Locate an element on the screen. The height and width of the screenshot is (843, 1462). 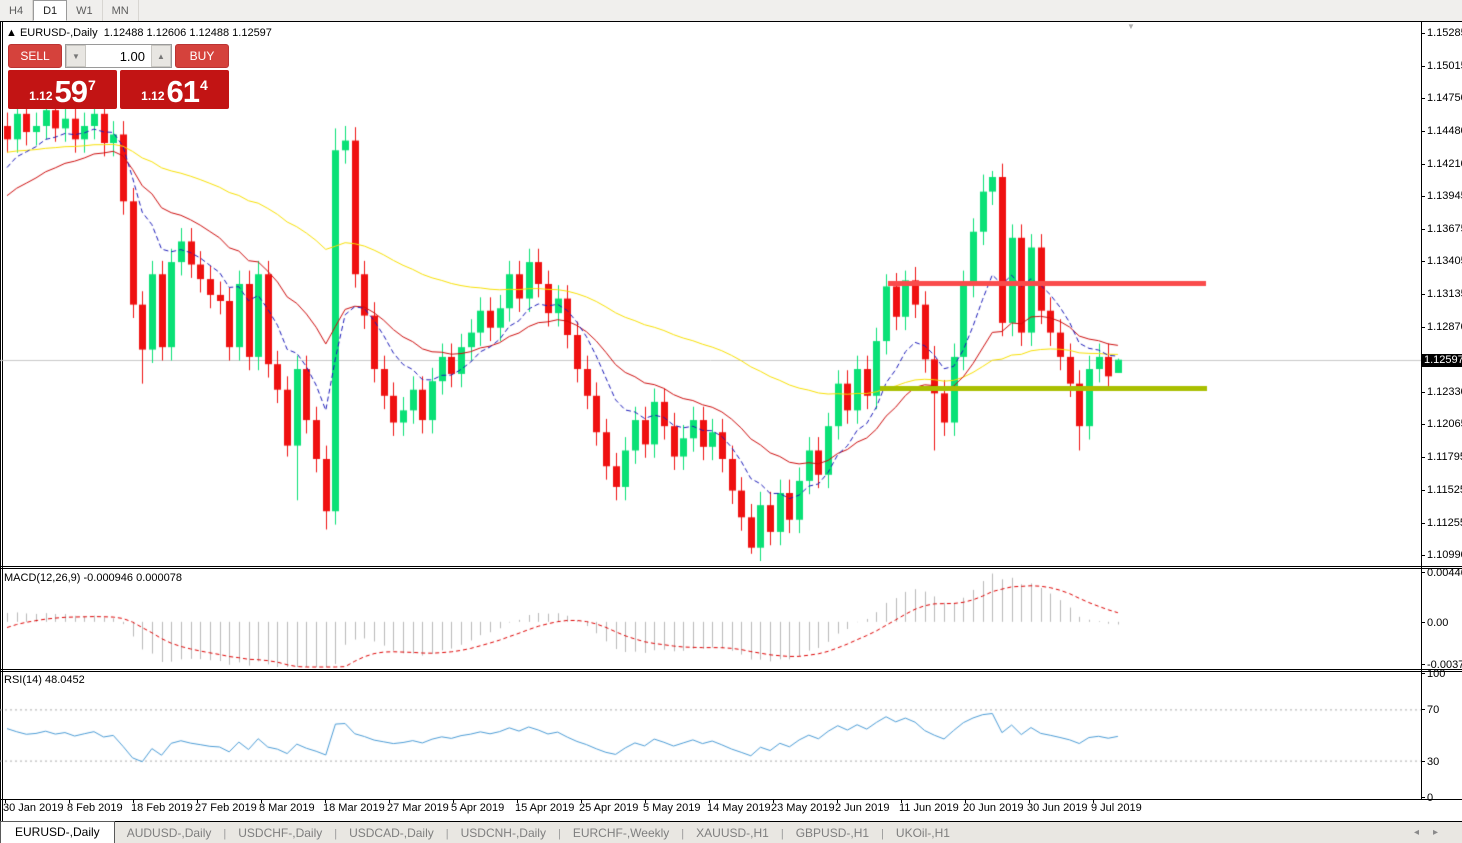
buy-price-button: 1.12 61 4 is located at coordinates (174, 89).